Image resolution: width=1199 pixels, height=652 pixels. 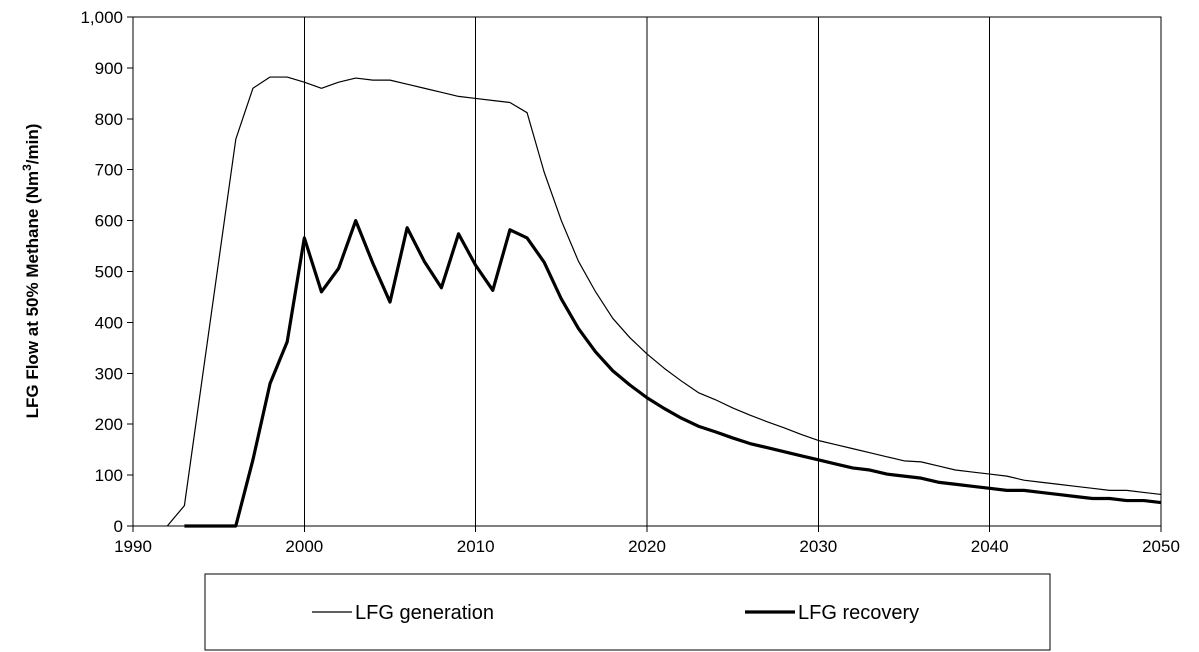 I want to click on y-axis-title-main: LFG Flow at 50% Methane (Nm, so click(x=32, y=294).